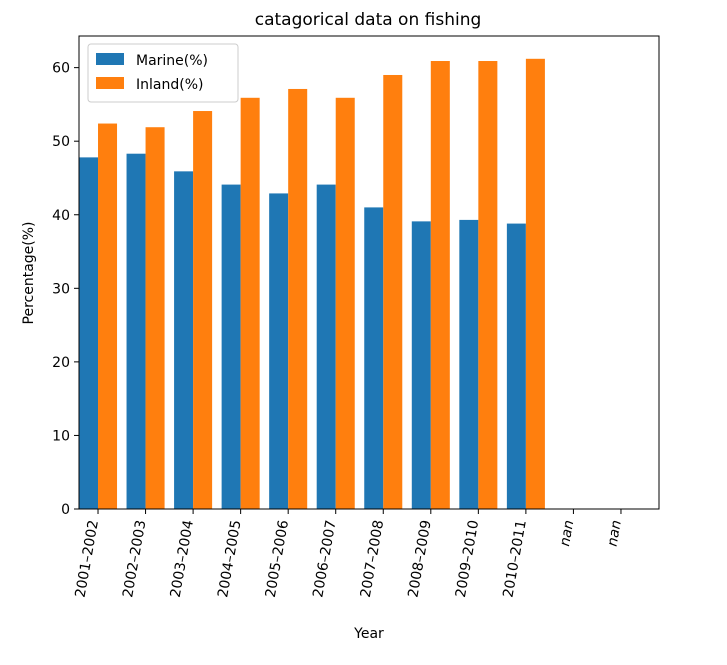 Image resolution: width=727 pixels, height=665 pixels. Describe the element at coordinates (368, 20) in the screenshot. I see `chart-title: catagorical data on fishing` at that location.